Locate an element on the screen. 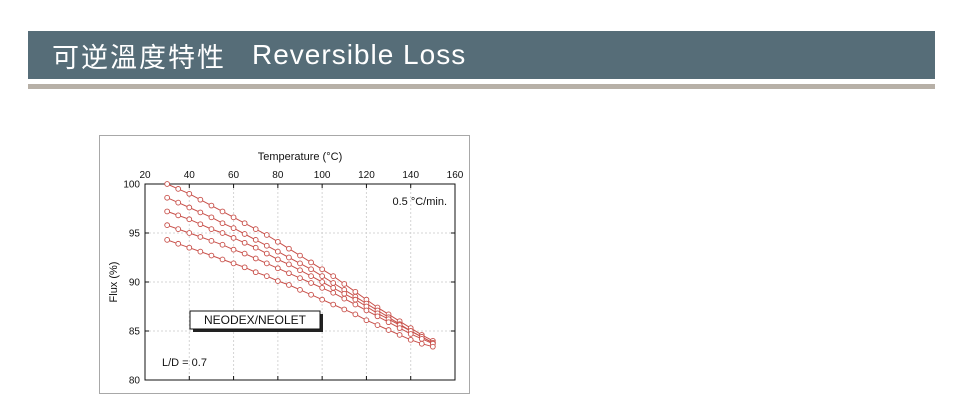  header-divider is located at coordinates (481, 86).